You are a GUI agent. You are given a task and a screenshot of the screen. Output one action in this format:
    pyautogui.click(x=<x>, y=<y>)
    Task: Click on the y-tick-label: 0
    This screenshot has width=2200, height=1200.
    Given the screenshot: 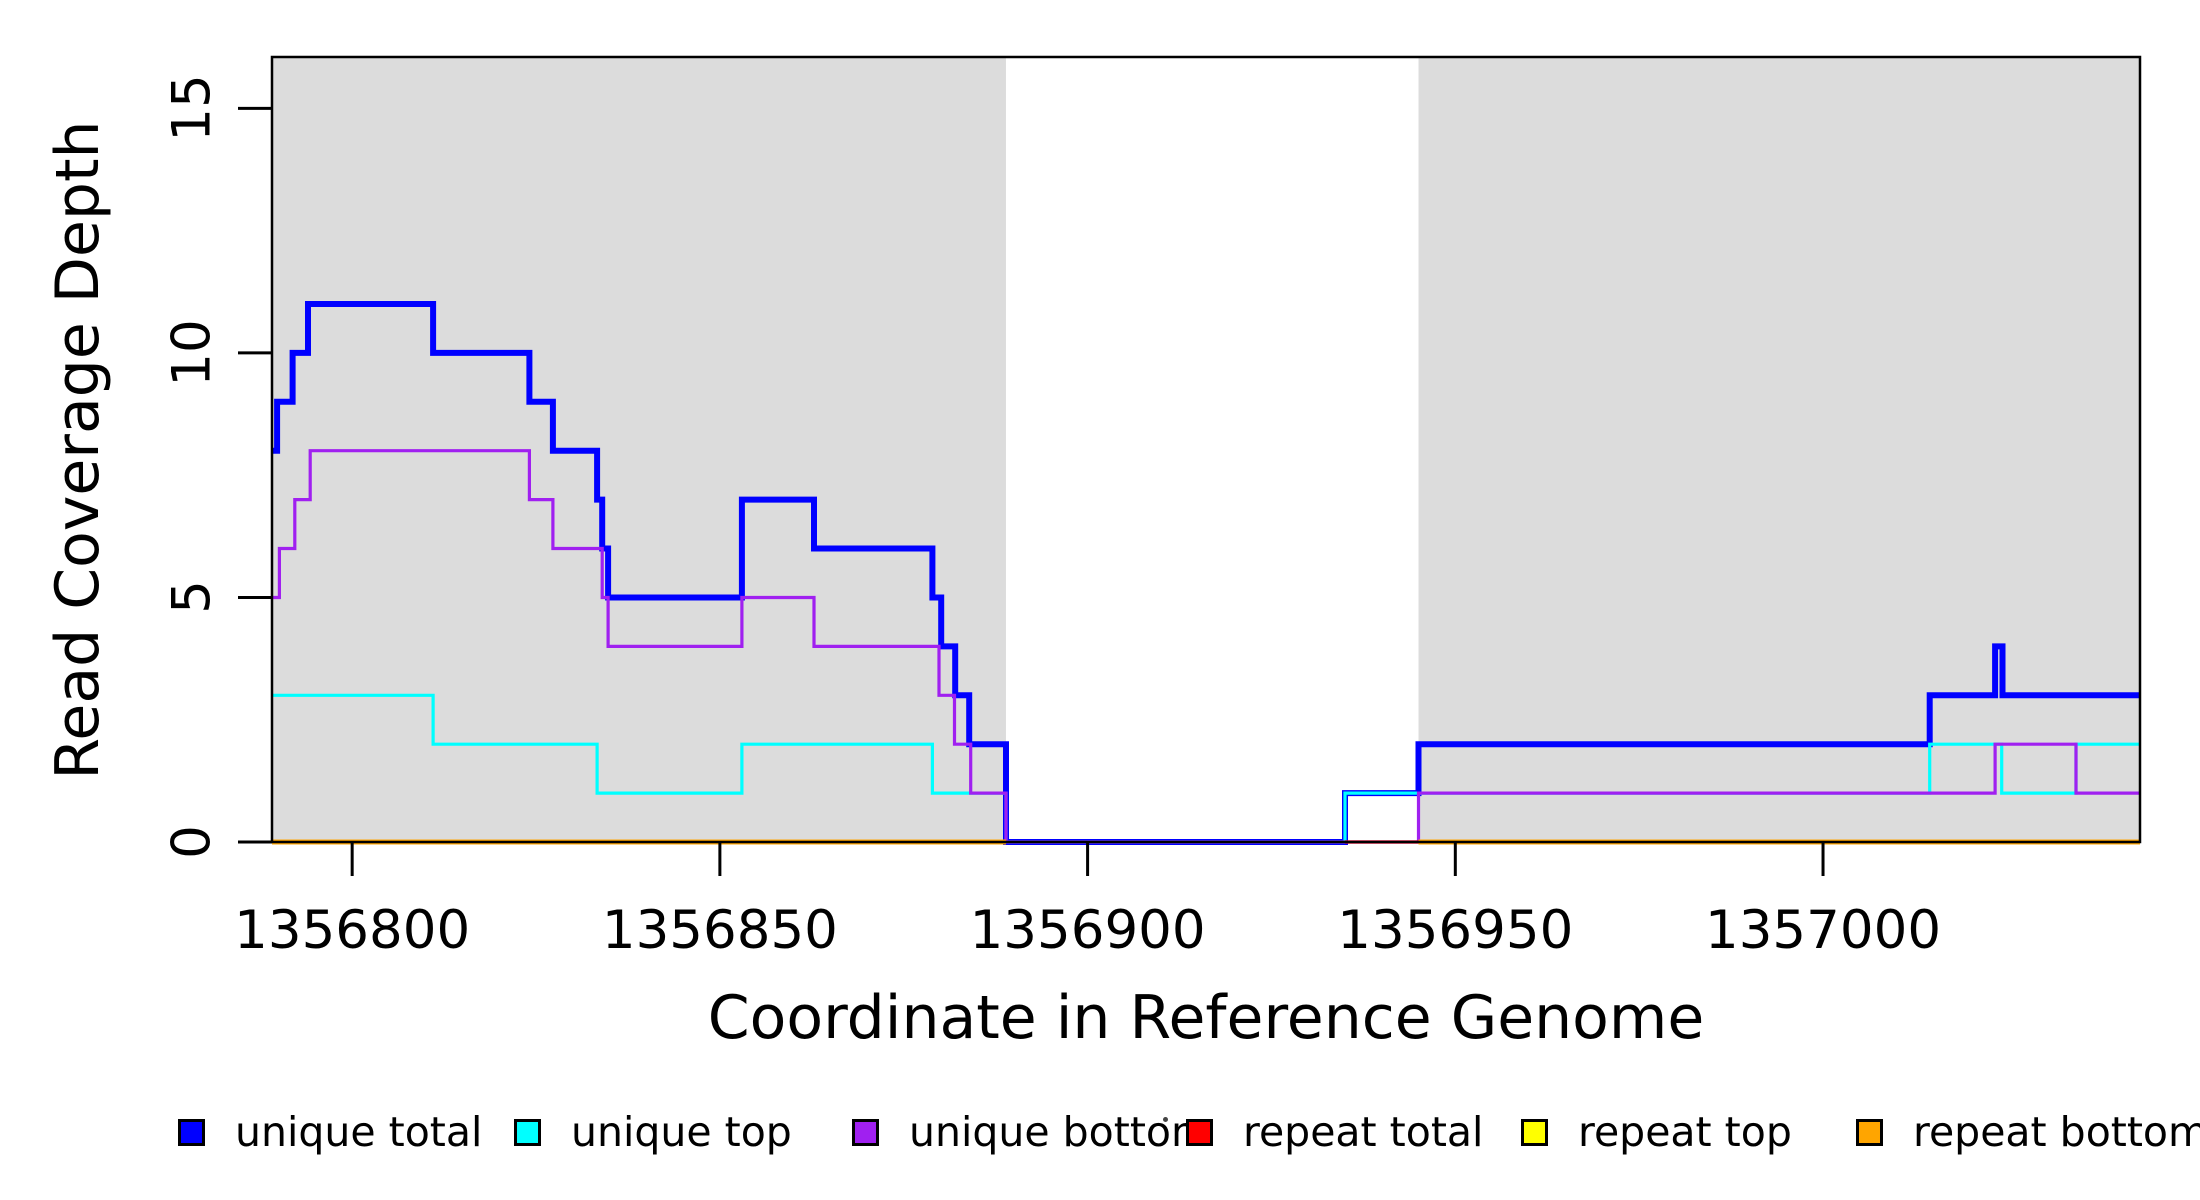 What is the action you would take?
    pyautogui.click(x=192, y=842)
    